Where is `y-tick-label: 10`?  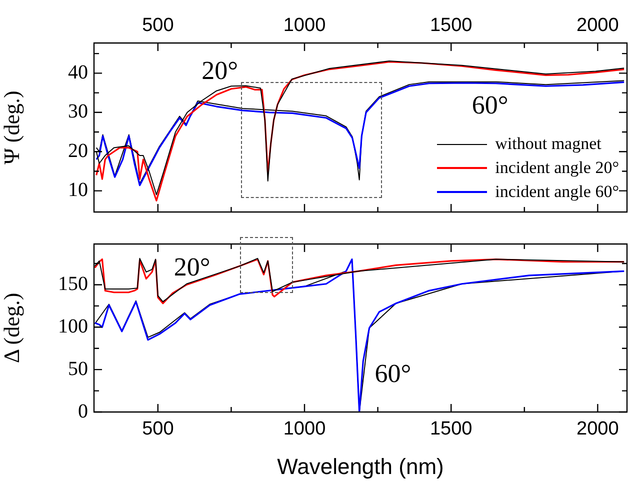
y-tick-label: 10 is located at coordinates (78, 190).